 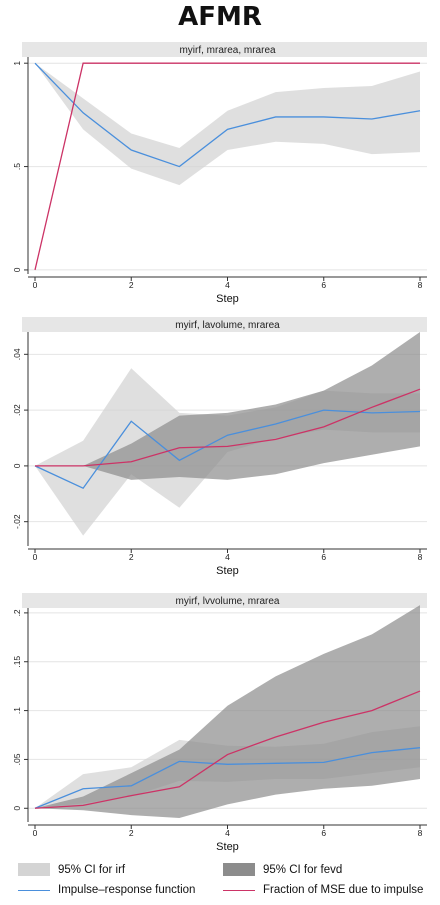 I want to click on legend-label-fevd-ci: 95% CI for fevd, so click(x=303, y=869).